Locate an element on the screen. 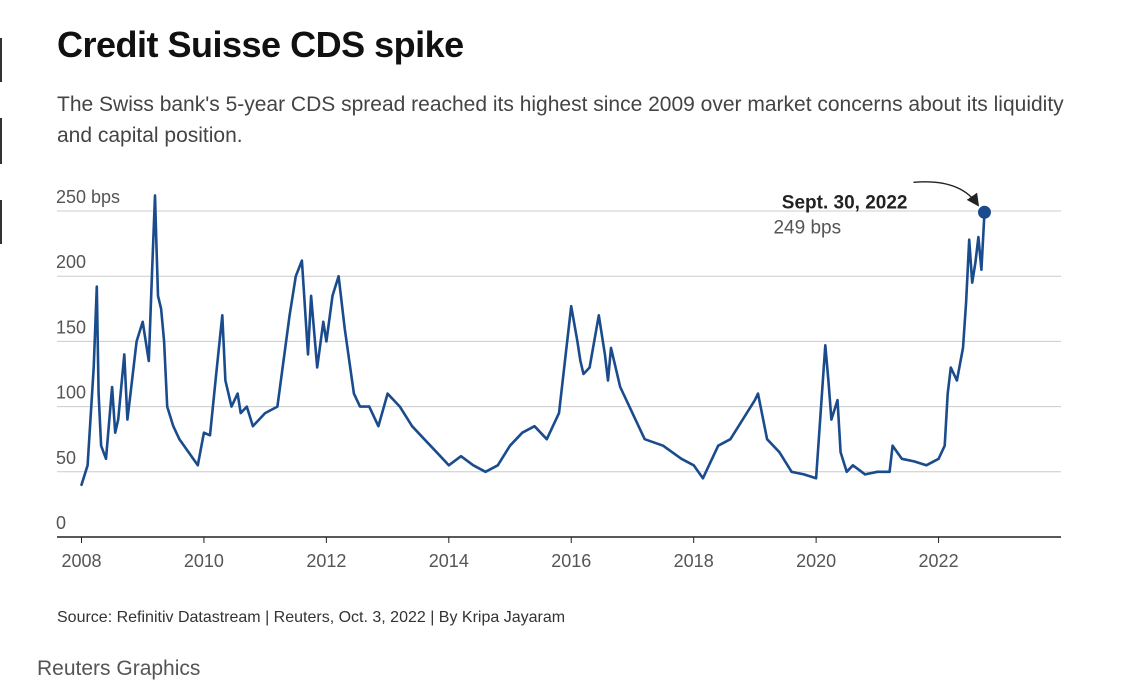 This screenshot has width=1129, height=697. x-tick-label-2022: 2022 is located at coordinates (939, 561).